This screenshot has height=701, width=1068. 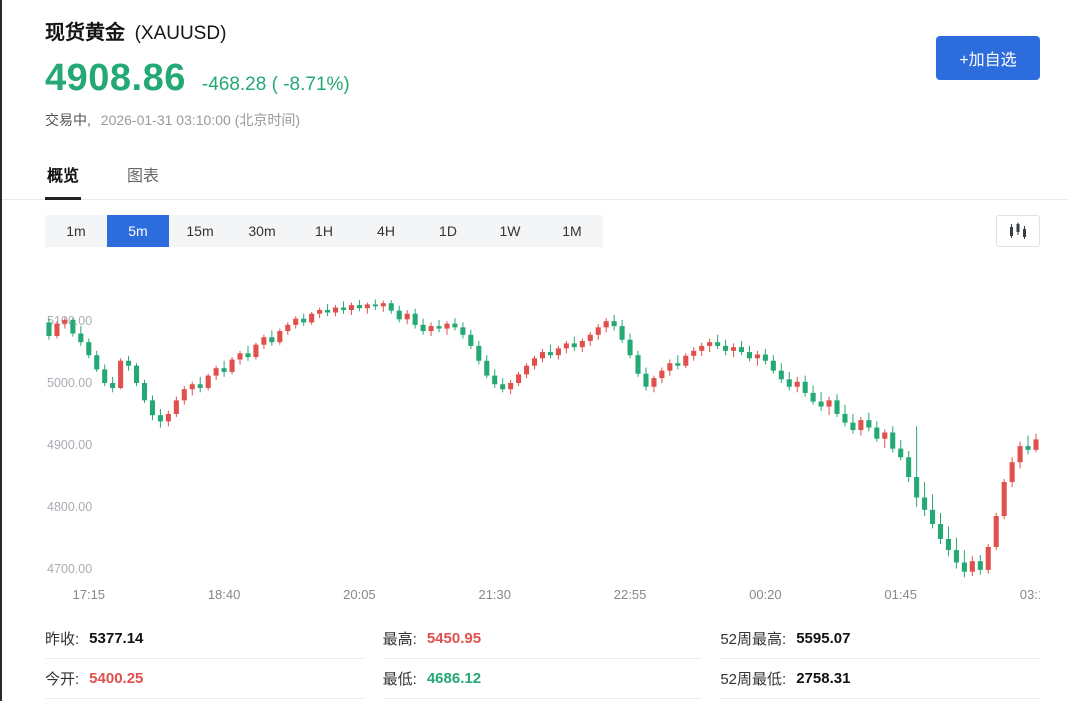 I want to click on x-axis-label: 18:40, so click(x=224, y=594).